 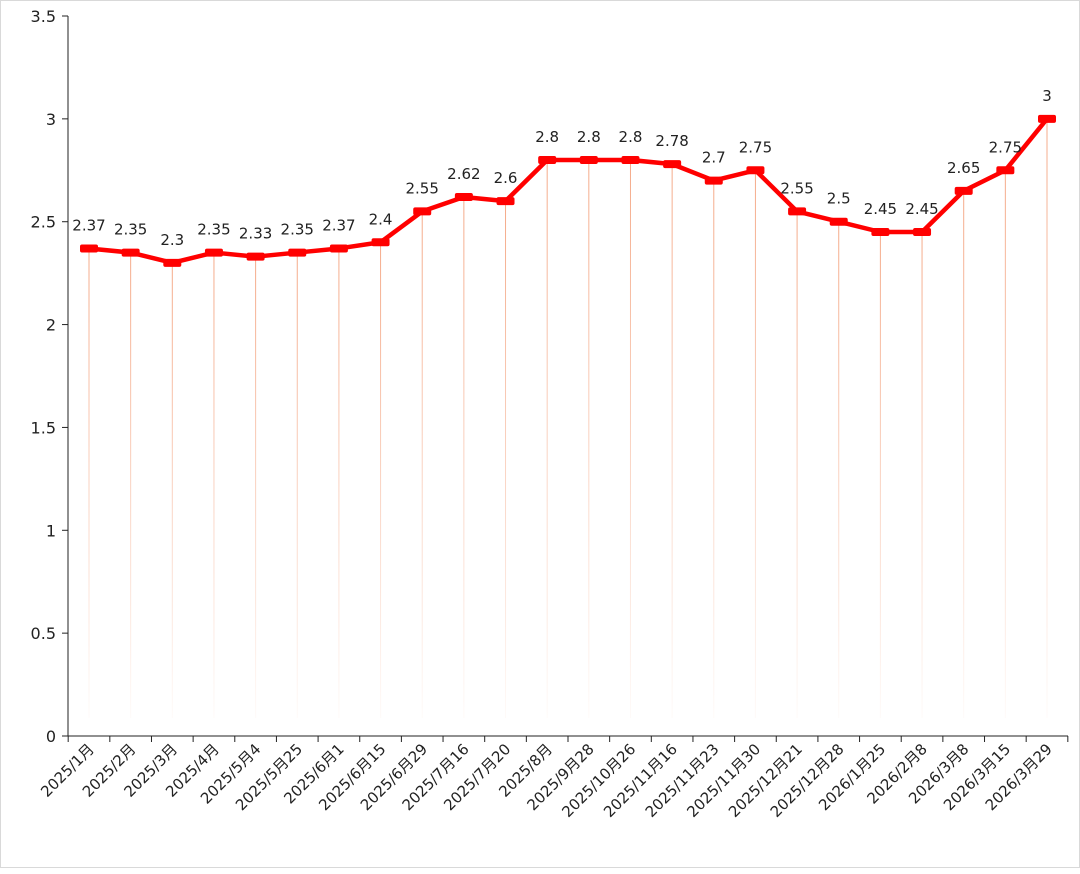 What do you see at coordinates (671, 141) in the screenshot?
I see `data-label: 2.78` at bounding box center [671, 141].